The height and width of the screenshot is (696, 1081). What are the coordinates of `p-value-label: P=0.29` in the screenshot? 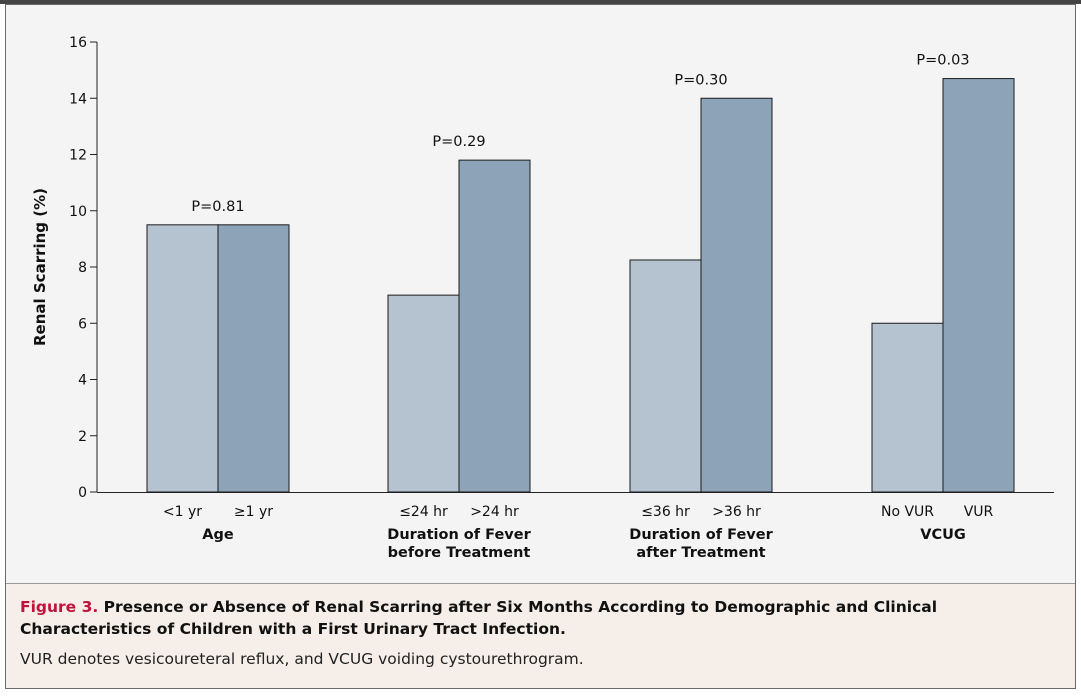 It's located at (458, 142).